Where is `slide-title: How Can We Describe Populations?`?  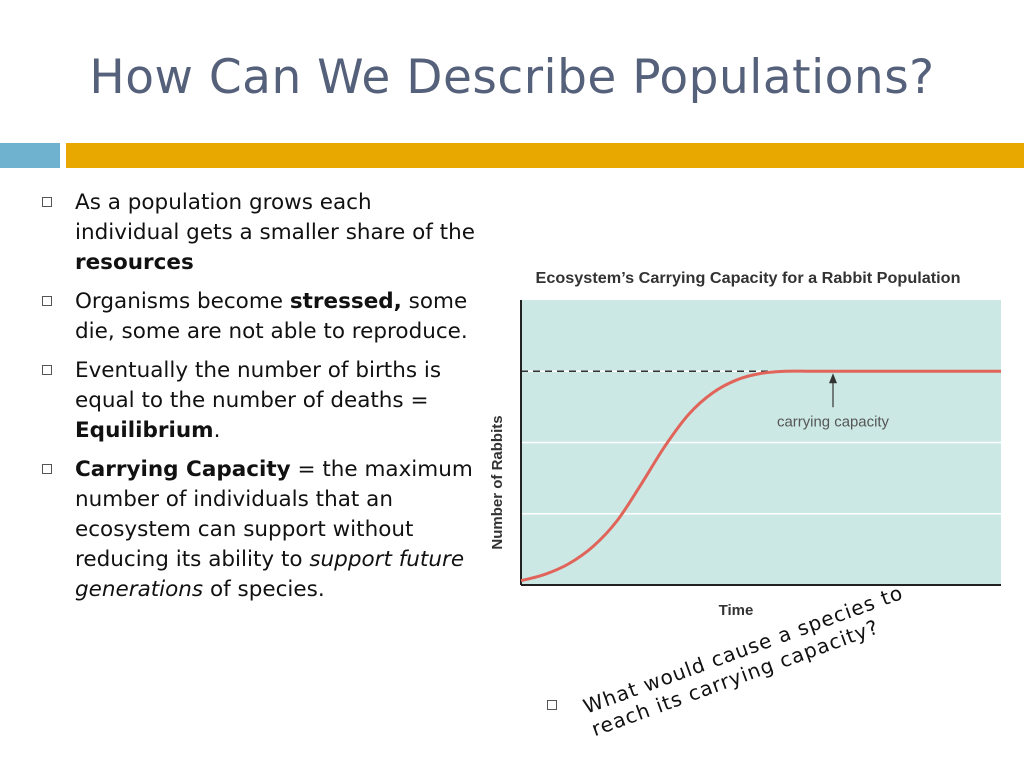 slide-title: How Can We Describe Populations? is located at coordinates (512, 77).